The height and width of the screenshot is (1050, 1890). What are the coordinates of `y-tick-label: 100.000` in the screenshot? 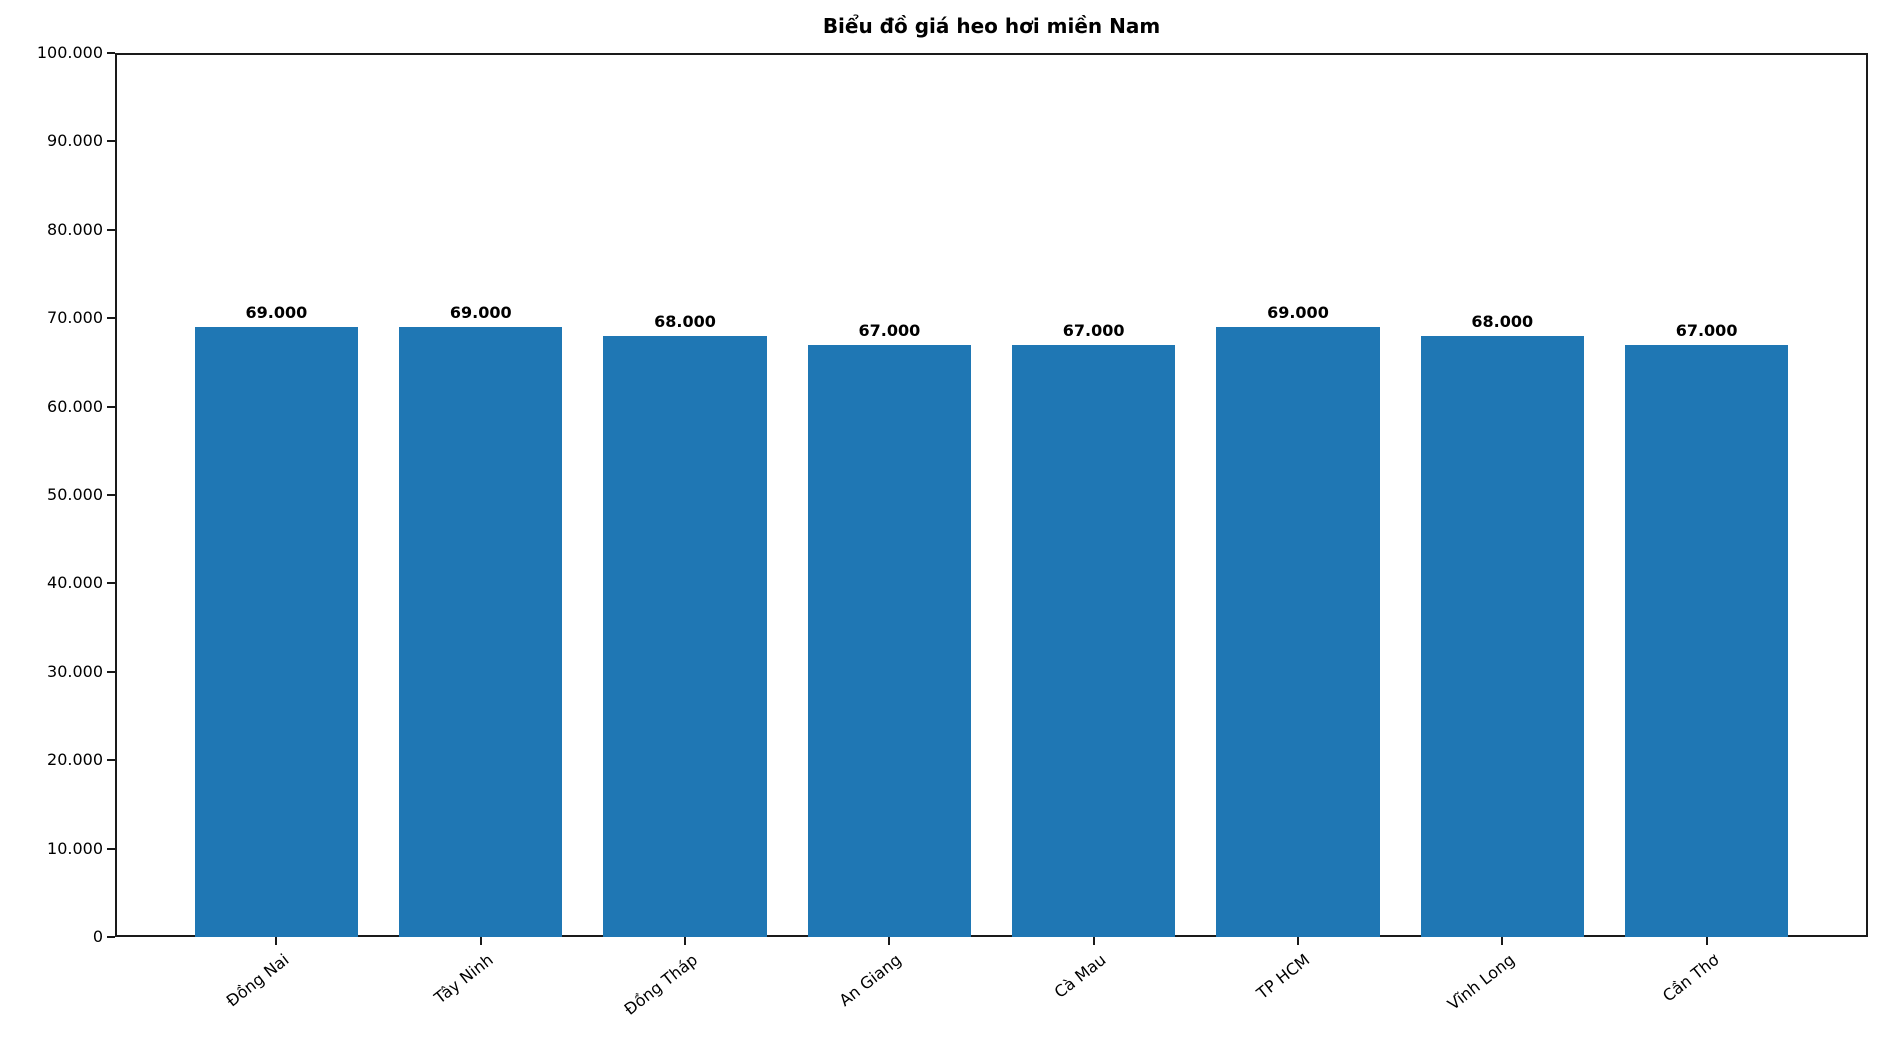 It's located at (69, 52).